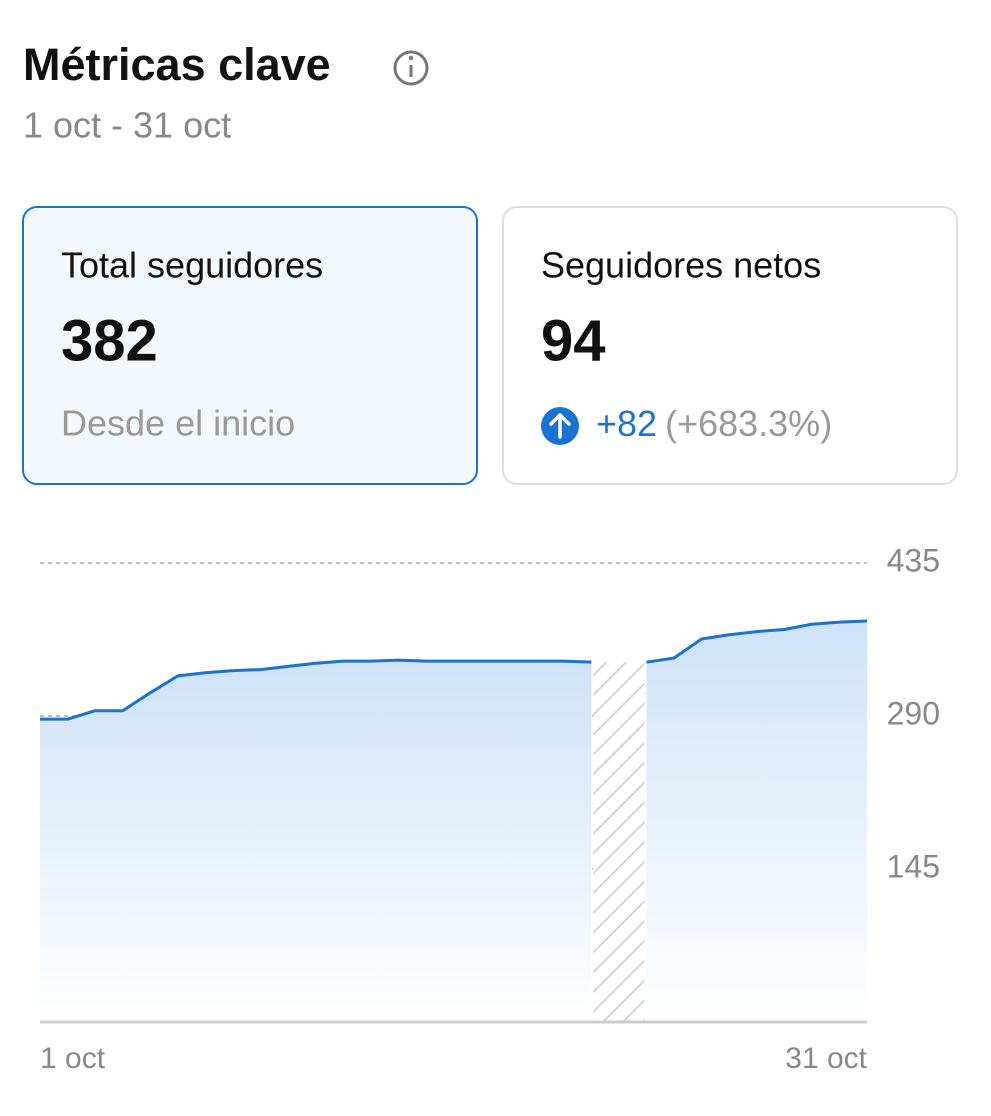 Image resolution: width=991 pixels, height=1116 pixels. What do you see at coordinates (826, 1058) in the screenshot?
I see `x-tick-label: 31 oct` at bounding box center [826, 1058].